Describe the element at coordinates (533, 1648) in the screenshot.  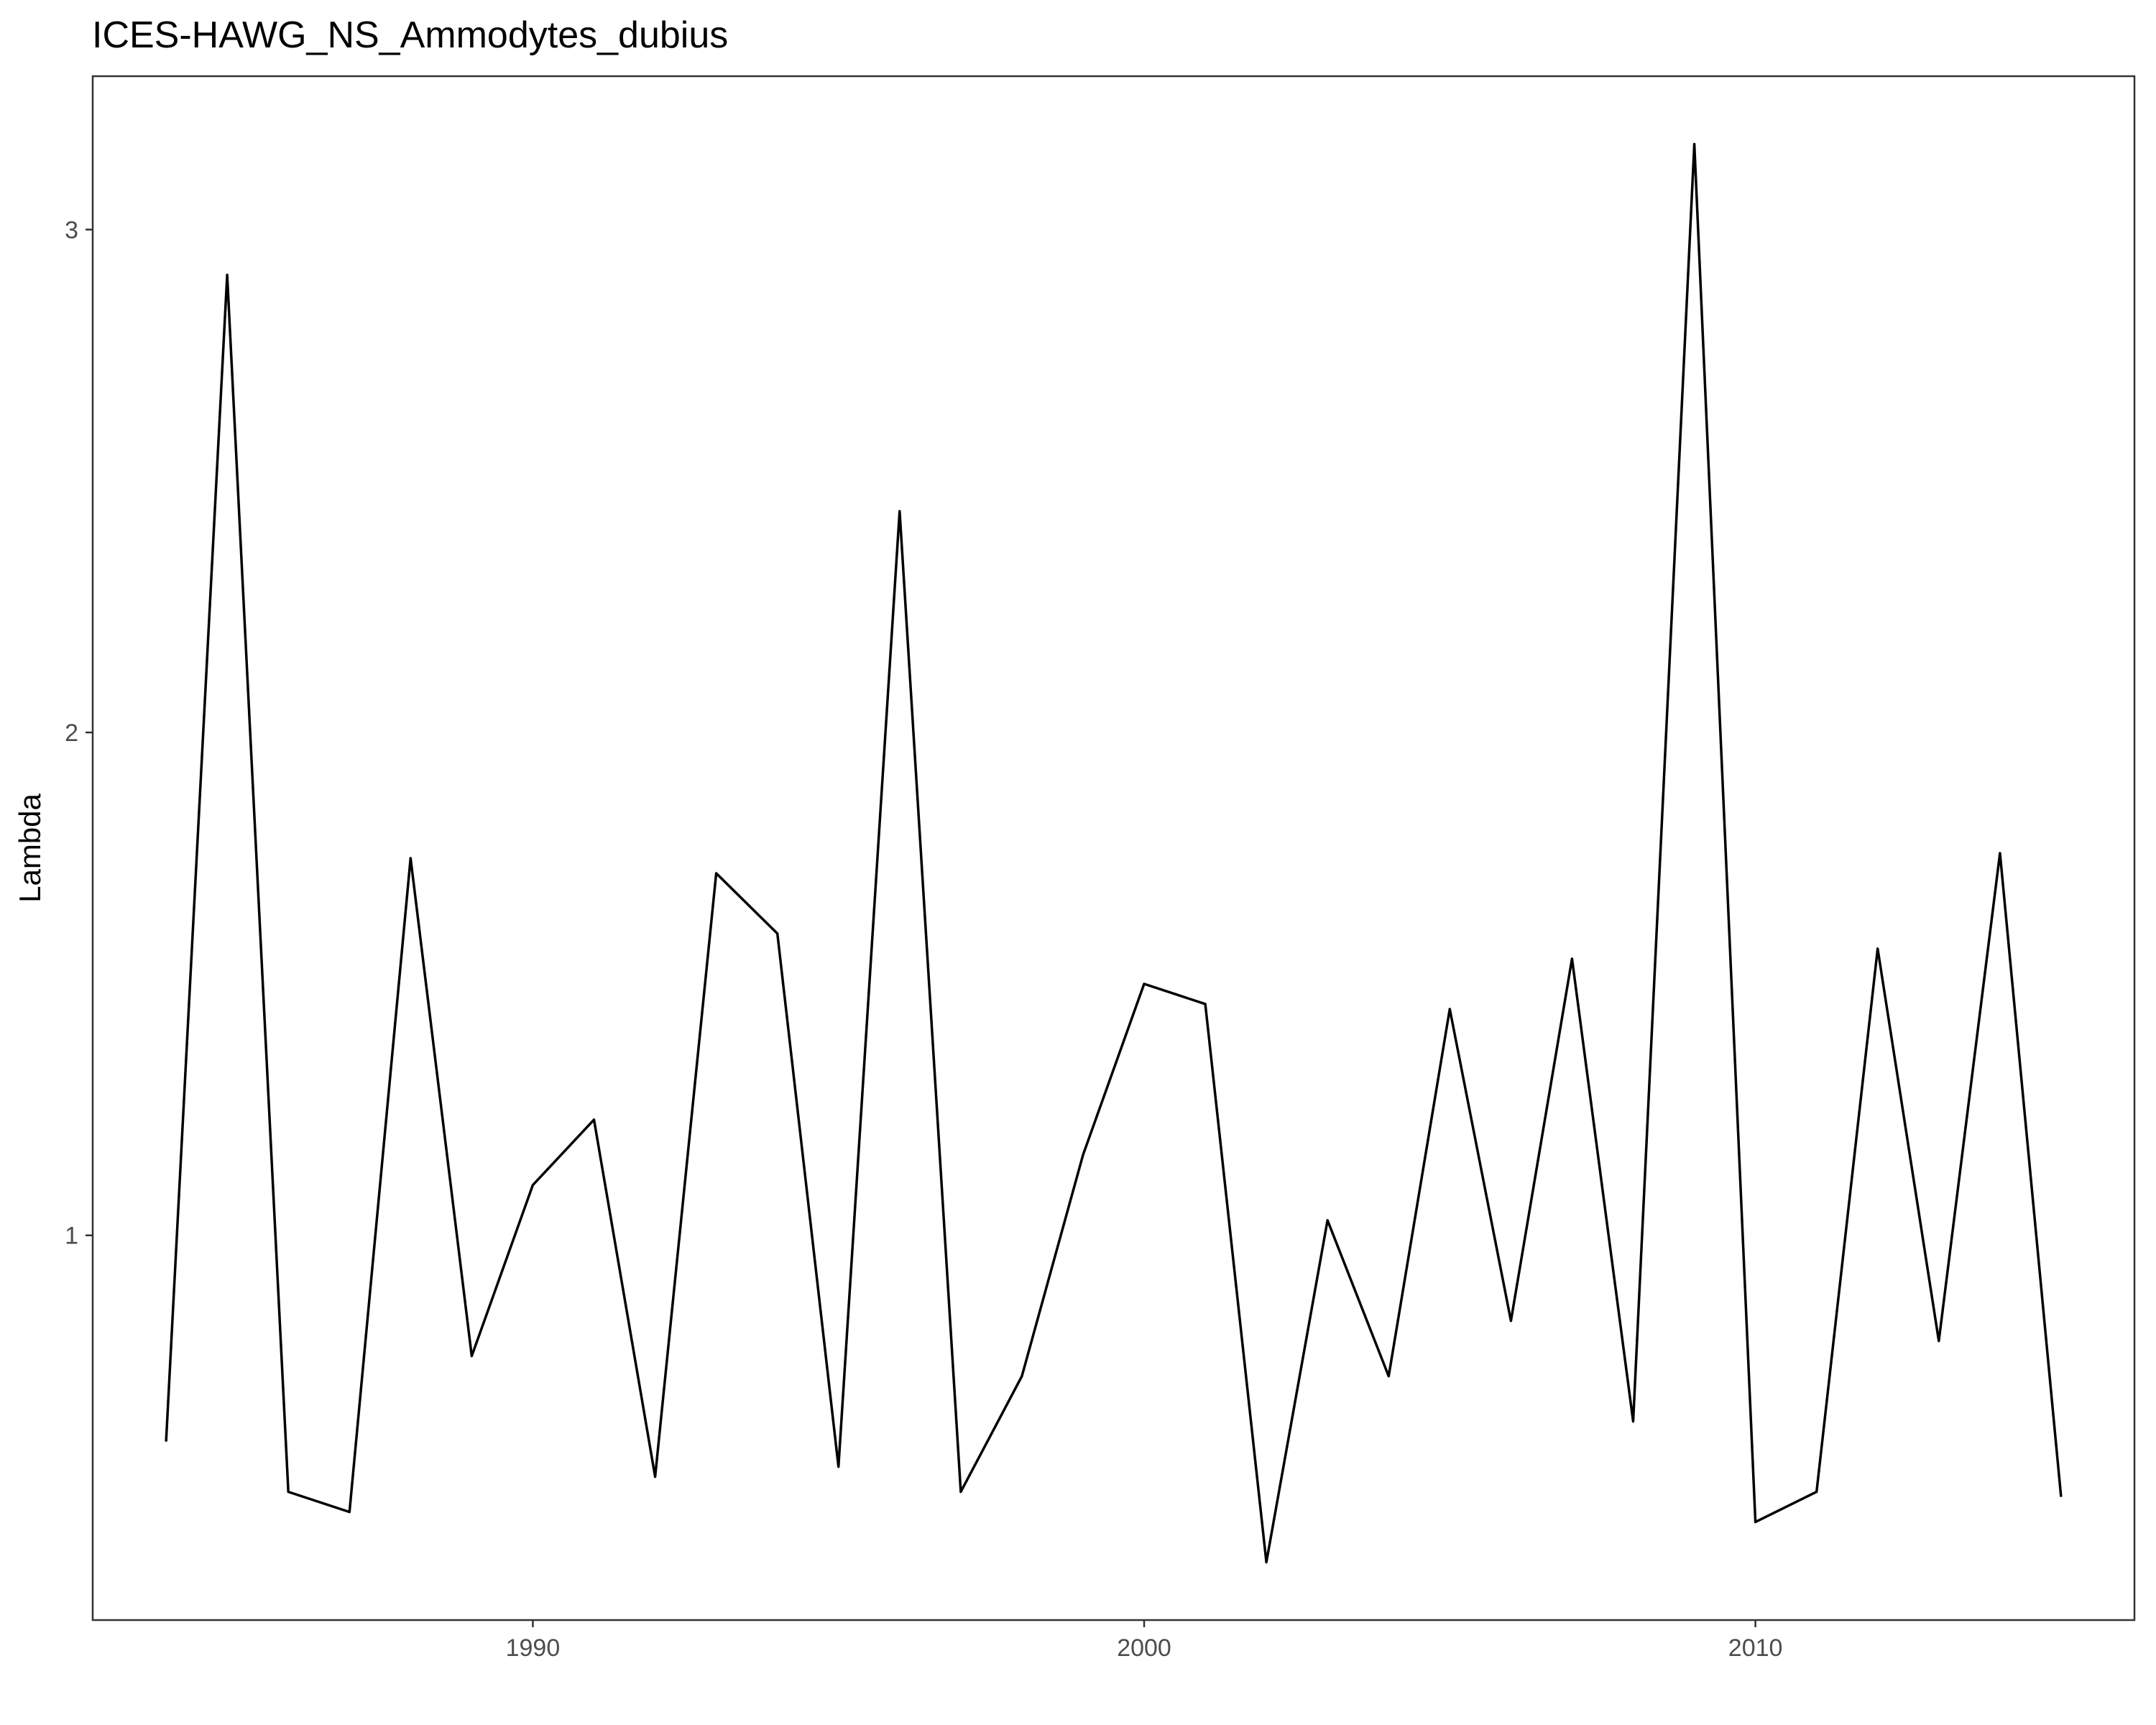
I see `x-tick-label: 1990` at that location.